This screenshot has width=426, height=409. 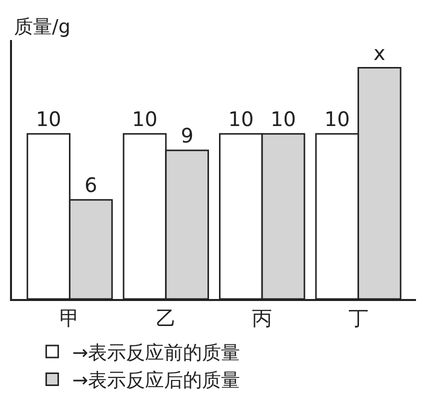 What do you see at coordinates (42, 27) in the screenshot?
I see `y-axis-title: 质量/g` at bounding box center [42, 27].